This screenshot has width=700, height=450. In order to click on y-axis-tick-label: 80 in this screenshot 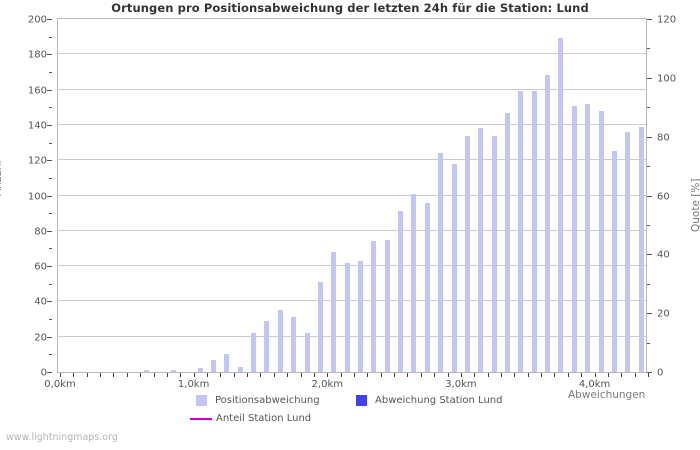, I will do `click(40, 232)`.